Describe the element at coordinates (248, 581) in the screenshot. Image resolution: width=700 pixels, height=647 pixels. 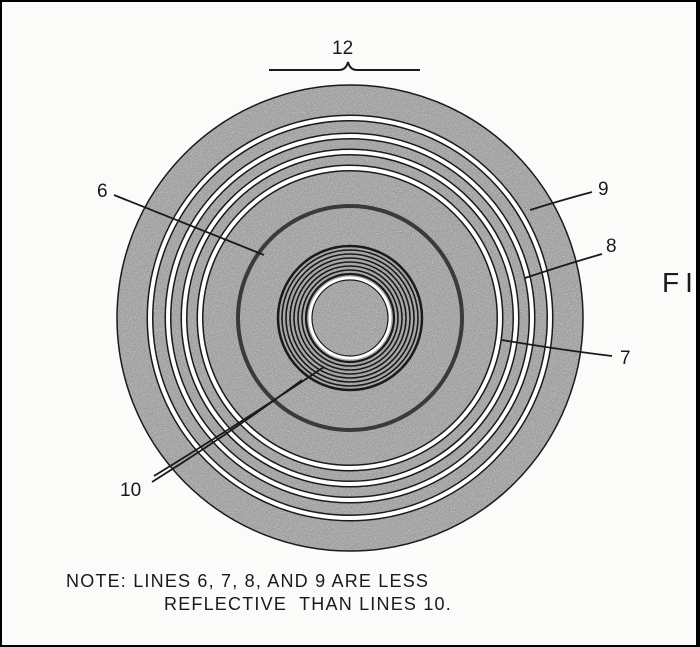
I see `note-line-1: NOTE: LINES 6, 7, 8, AND 9 ARE LESS` at that location.